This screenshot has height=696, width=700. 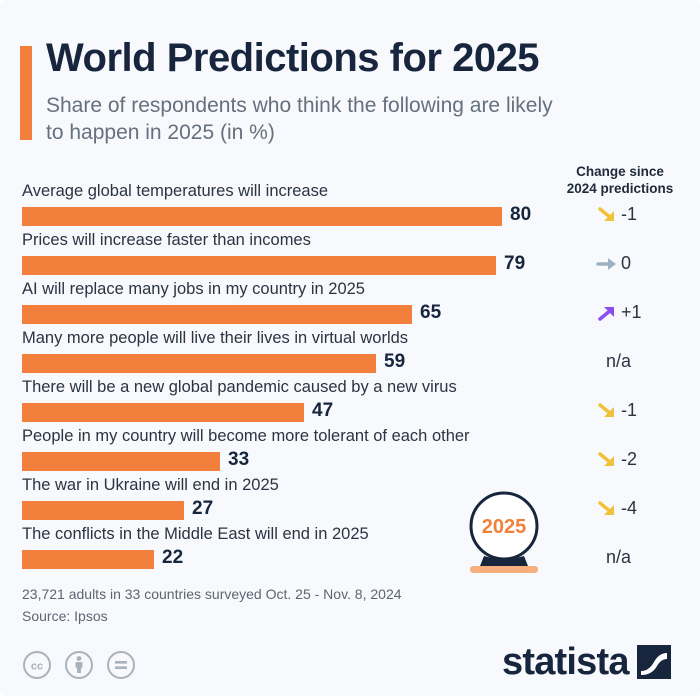 What do you see at coordinates (620, 180) in the screenshot?
I see `change-column-header: Change since 2024 predictions` at bounding box center [620, 180].